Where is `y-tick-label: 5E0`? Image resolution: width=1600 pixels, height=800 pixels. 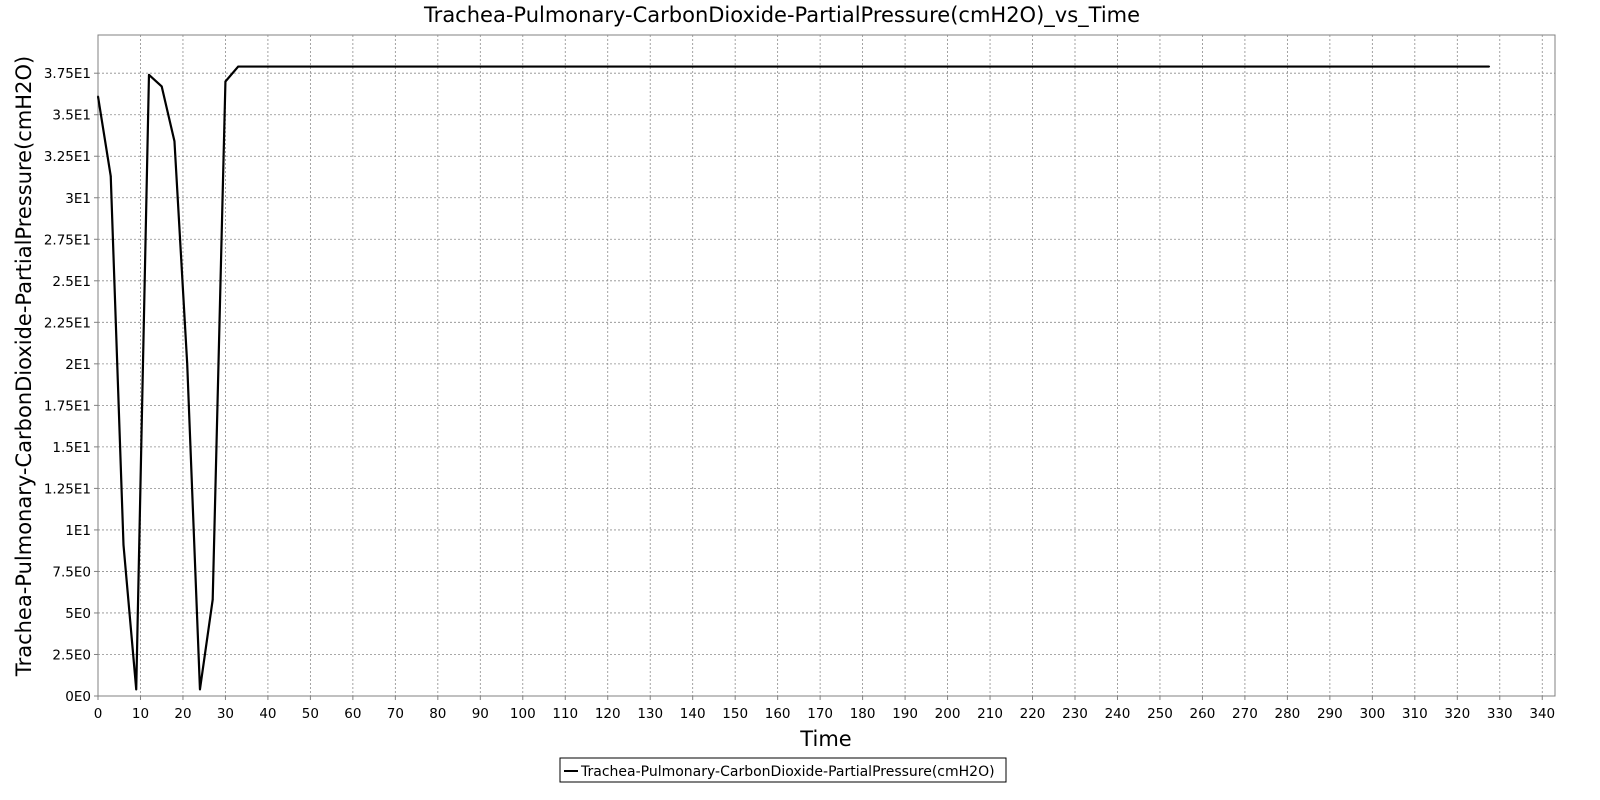 y-tick-label: 5E0 is located at coordinates (78, 614).